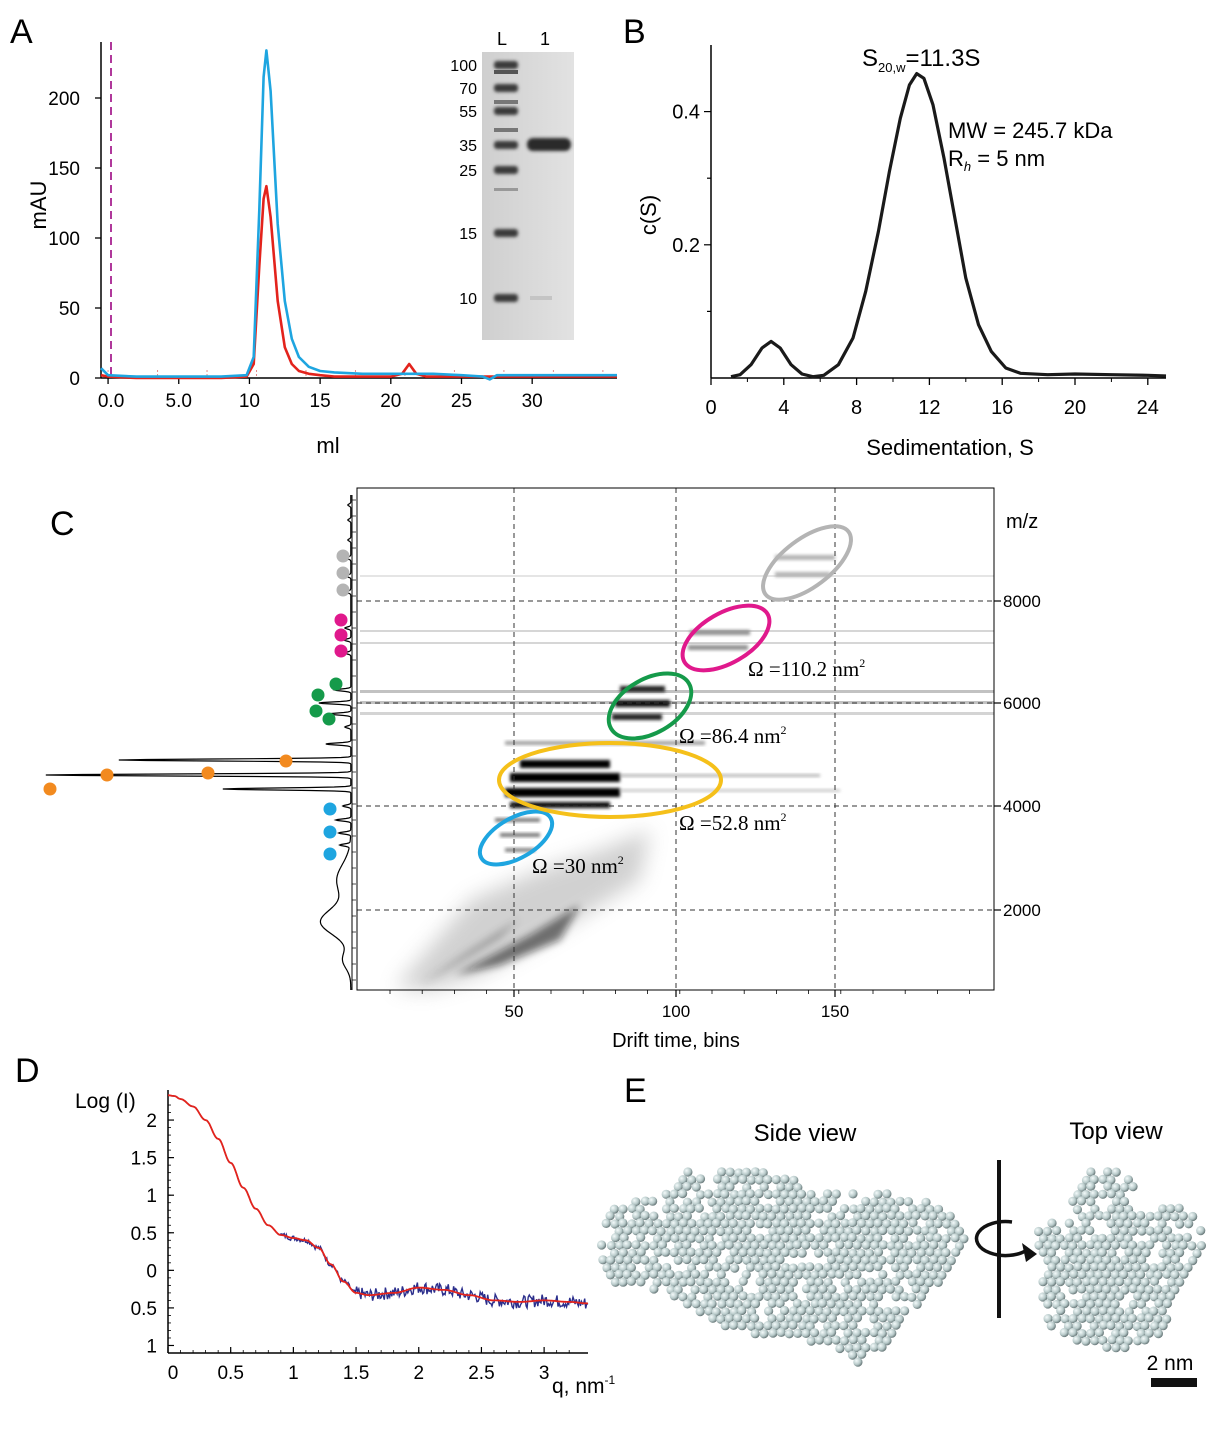  Describe the element at coordinates (1005, 1239) in the screenshot. I see `rotation-icon` at that location.